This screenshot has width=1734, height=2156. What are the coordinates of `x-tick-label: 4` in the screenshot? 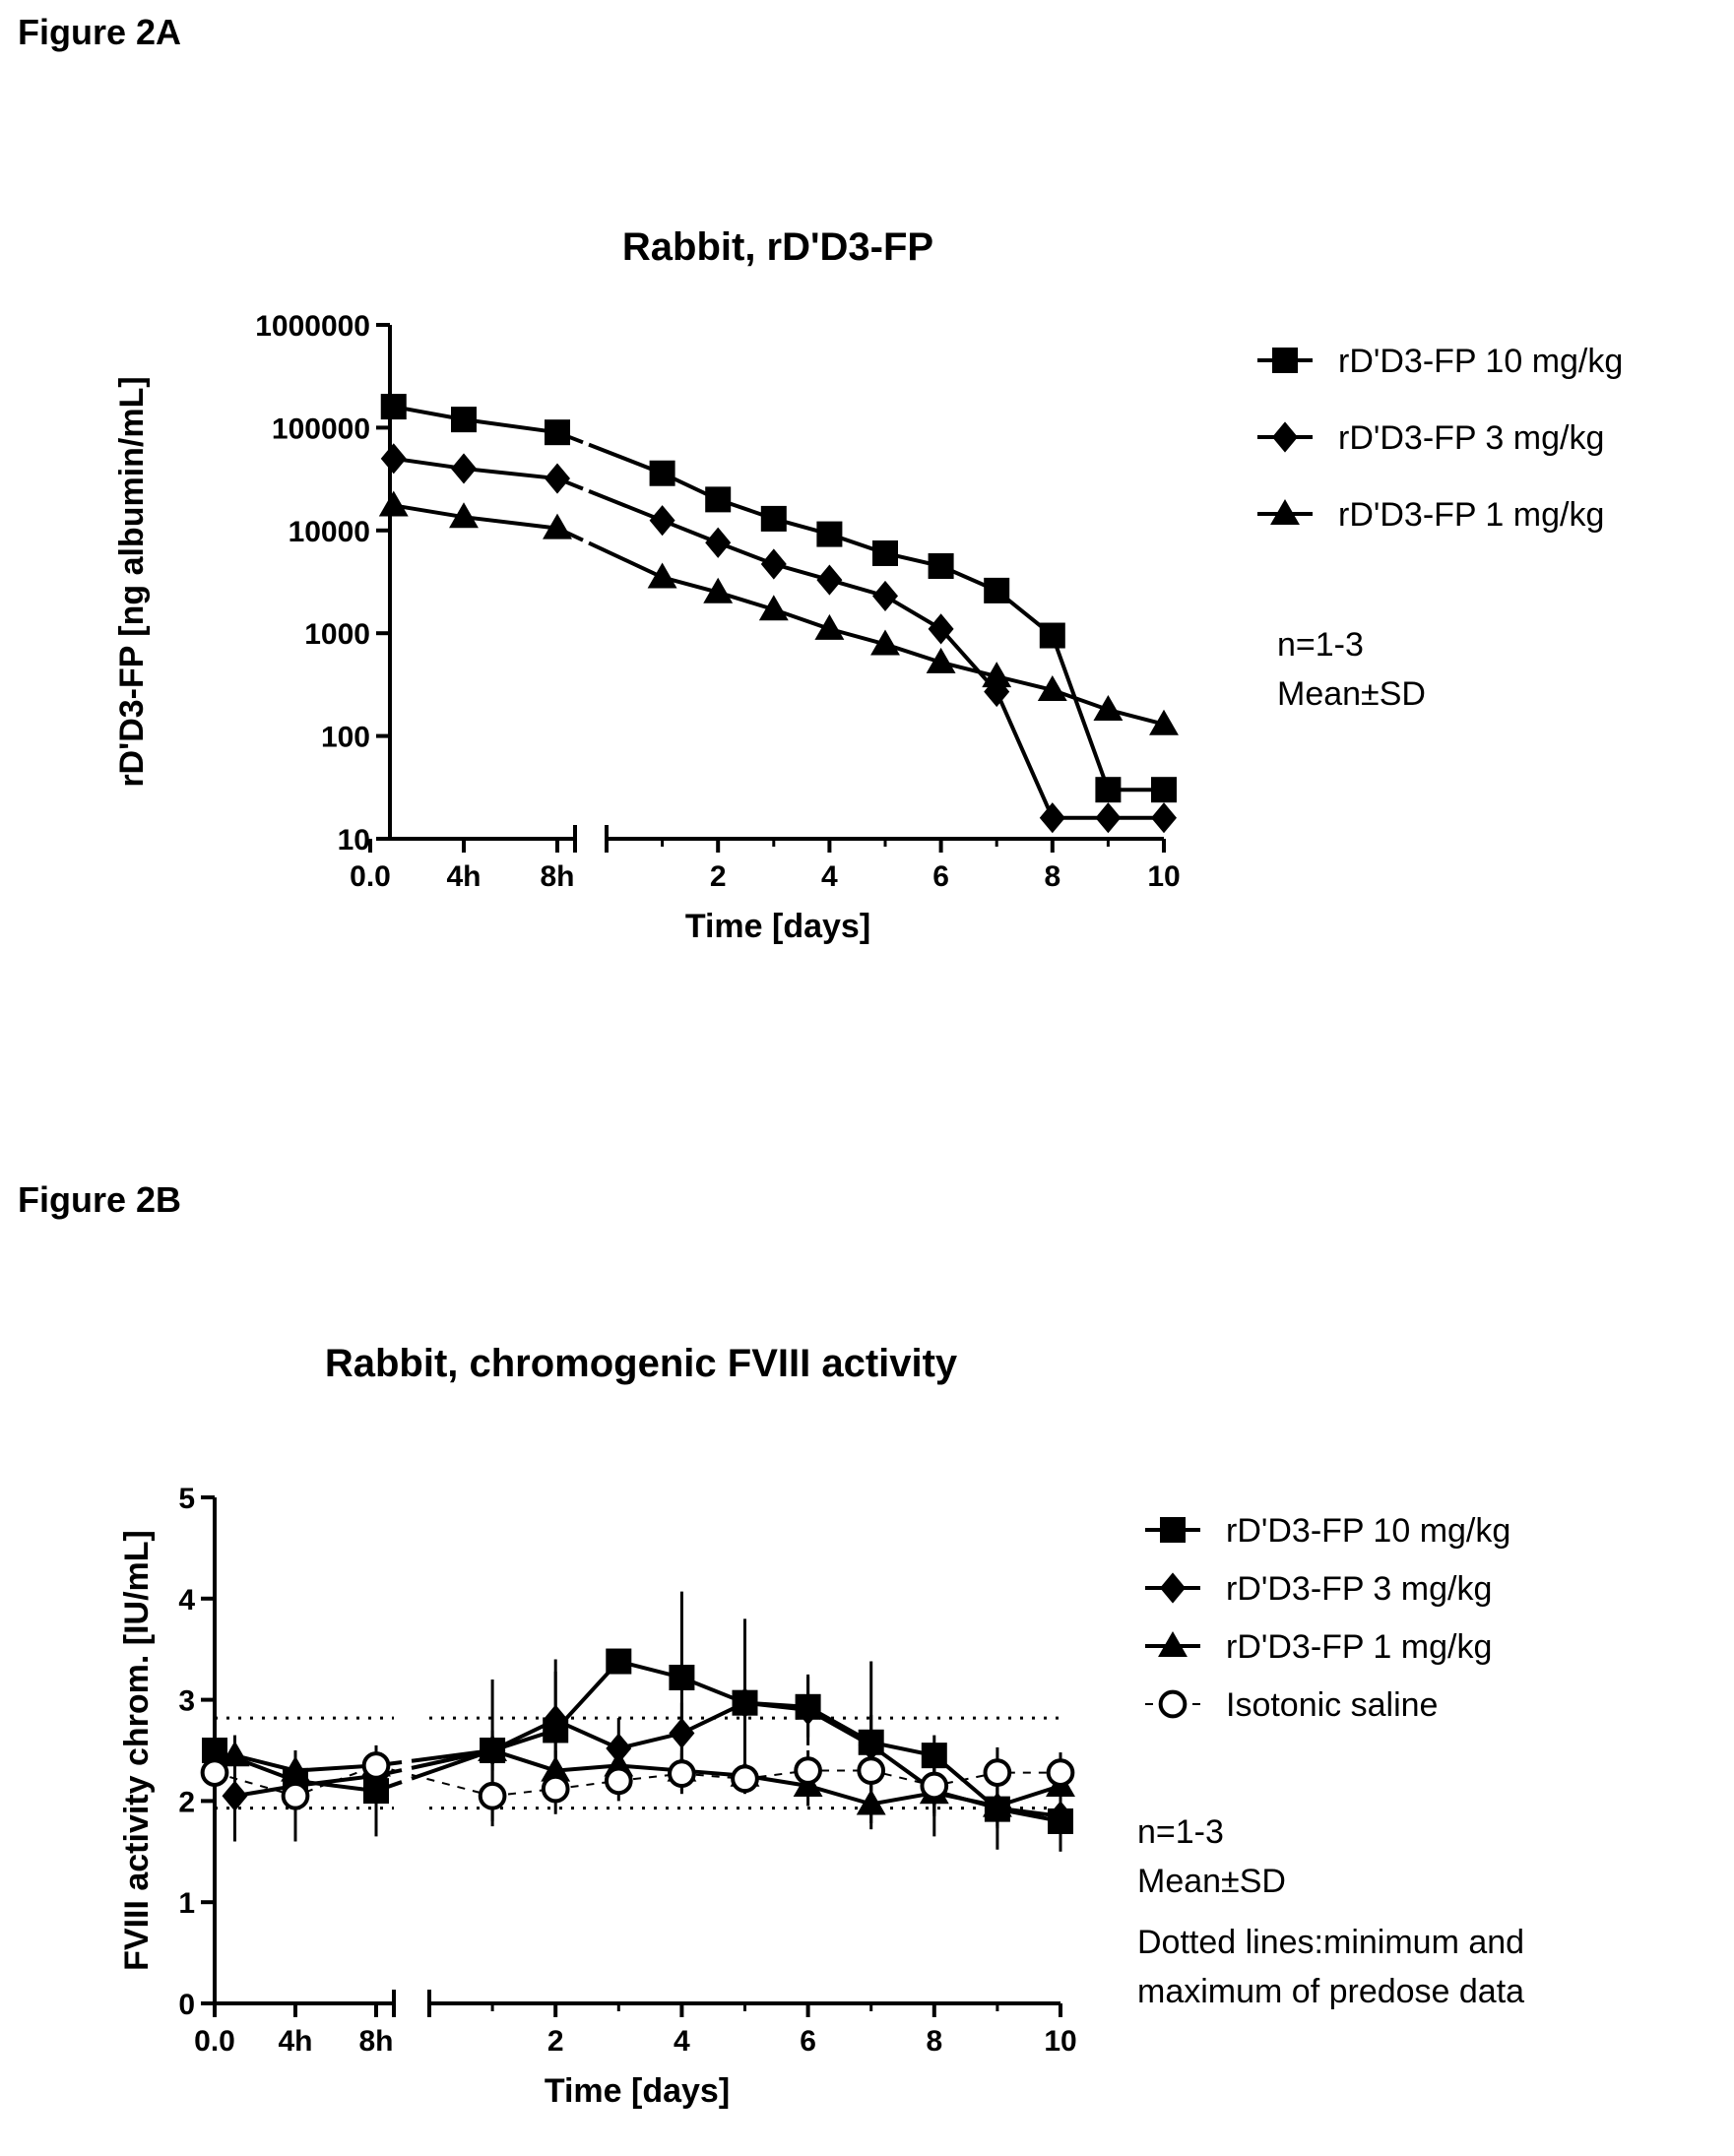 It's located at (829, 876).